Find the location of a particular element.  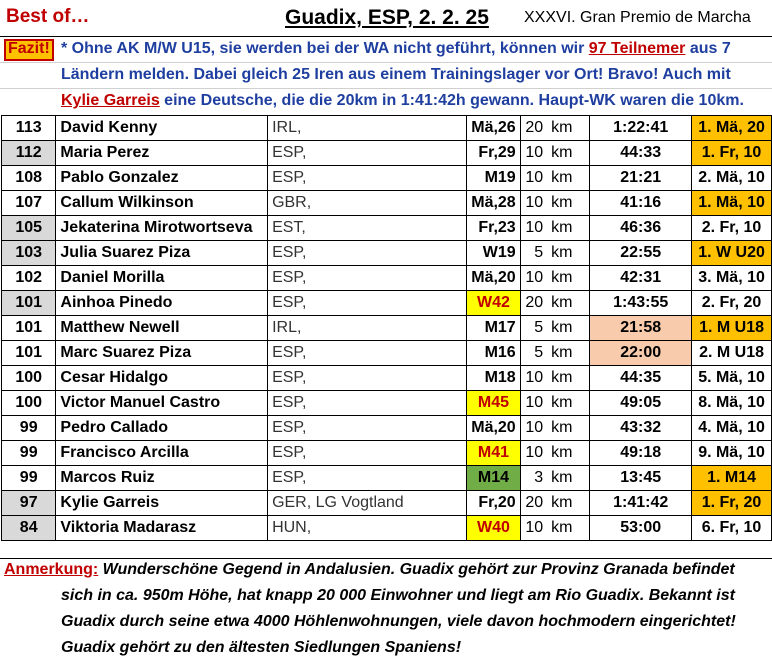

time-cell: 44:35 is located at coordinates (641, 378).